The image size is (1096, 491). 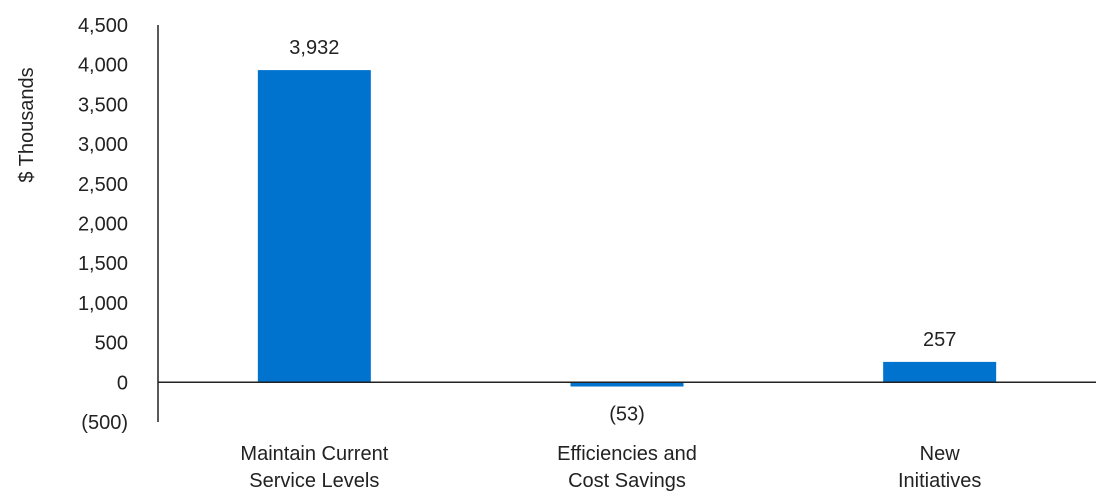 I want to click on x-category-label: Maintain Current Service Levels, so click(x=314, y=467).